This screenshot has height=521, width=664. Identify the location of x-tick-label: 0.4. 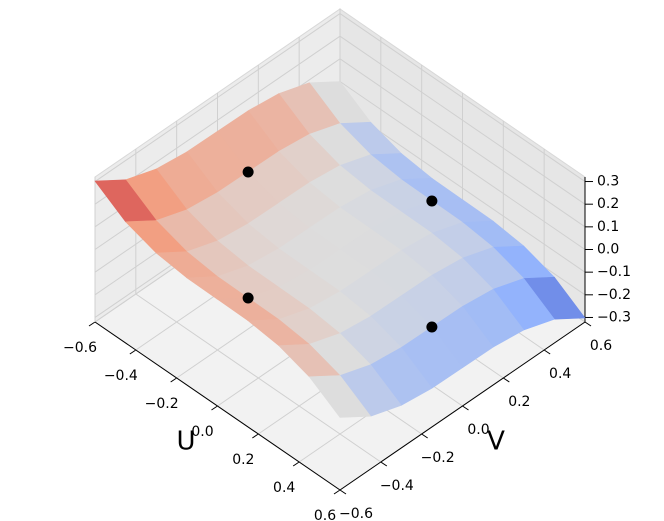
(284, 488).